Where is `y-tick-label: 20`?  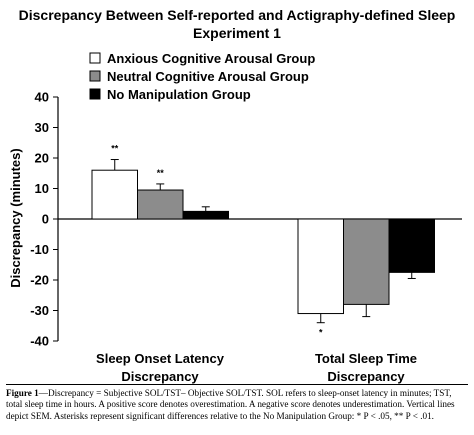 y-tick-label: 20 is located at coordinates (42, 158).